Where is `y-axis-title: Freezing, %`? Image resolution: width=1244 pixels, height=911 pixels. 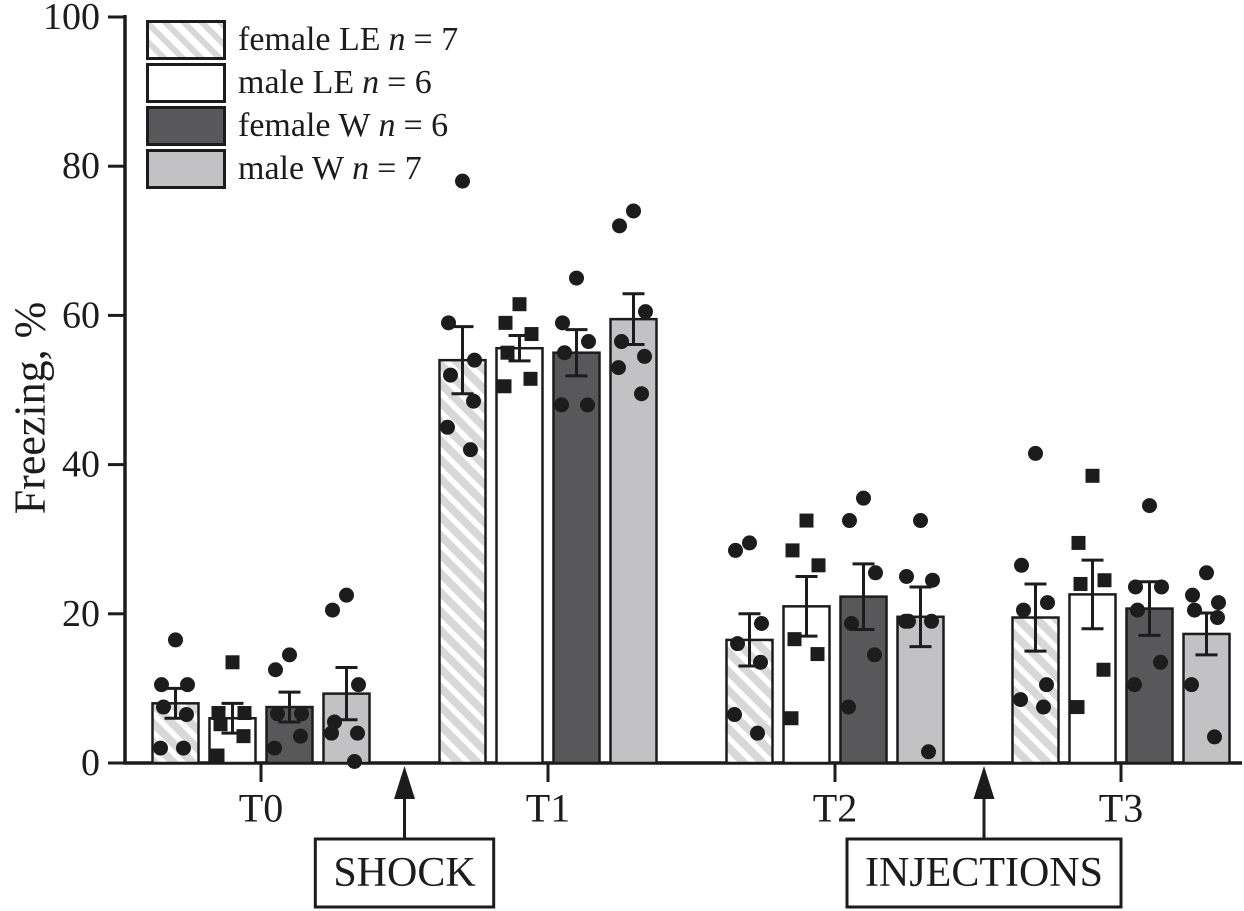 y-axis-title: Freezing, % is located at coordinates (30, 408).